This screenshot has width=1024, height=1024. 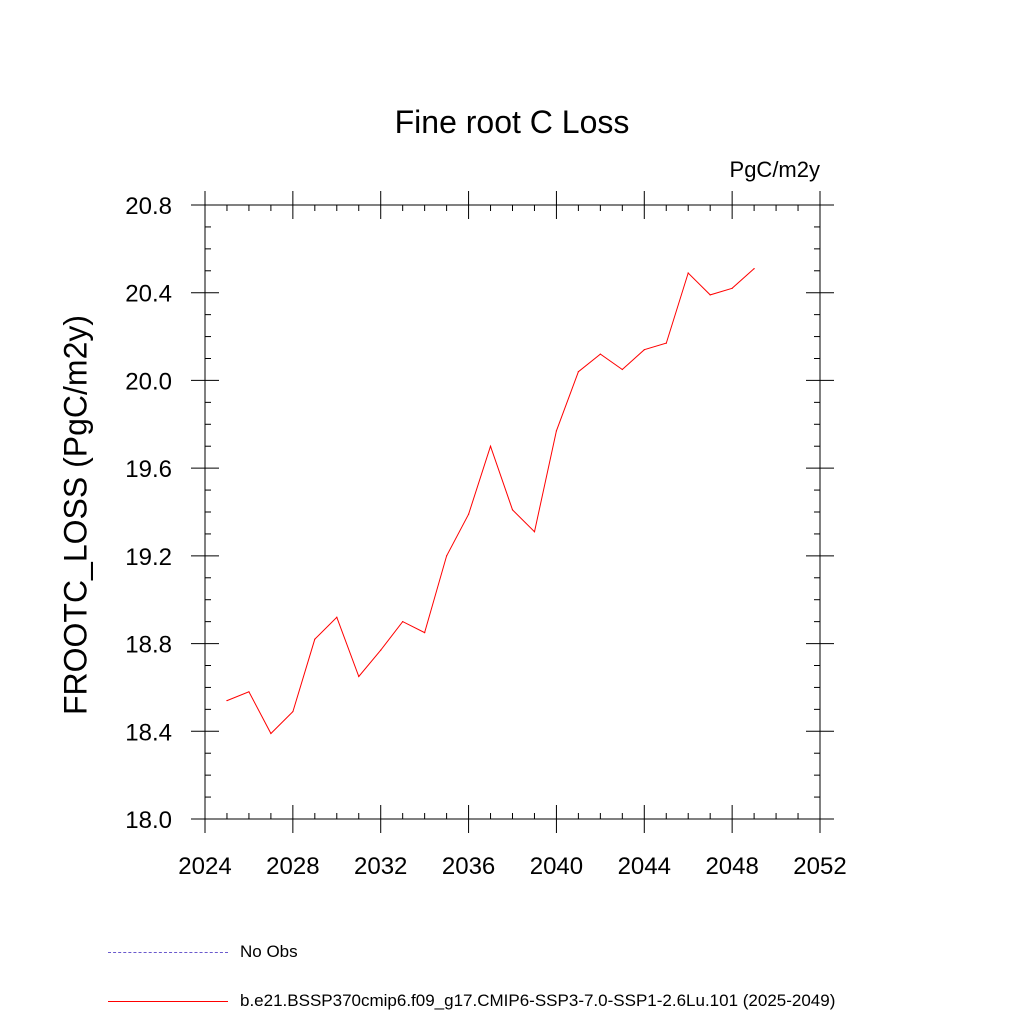 What do you see at coordinates (148, 557) in the screenshot?
I see `y-tick-label: 19.2` at bounding box center [148, 557].